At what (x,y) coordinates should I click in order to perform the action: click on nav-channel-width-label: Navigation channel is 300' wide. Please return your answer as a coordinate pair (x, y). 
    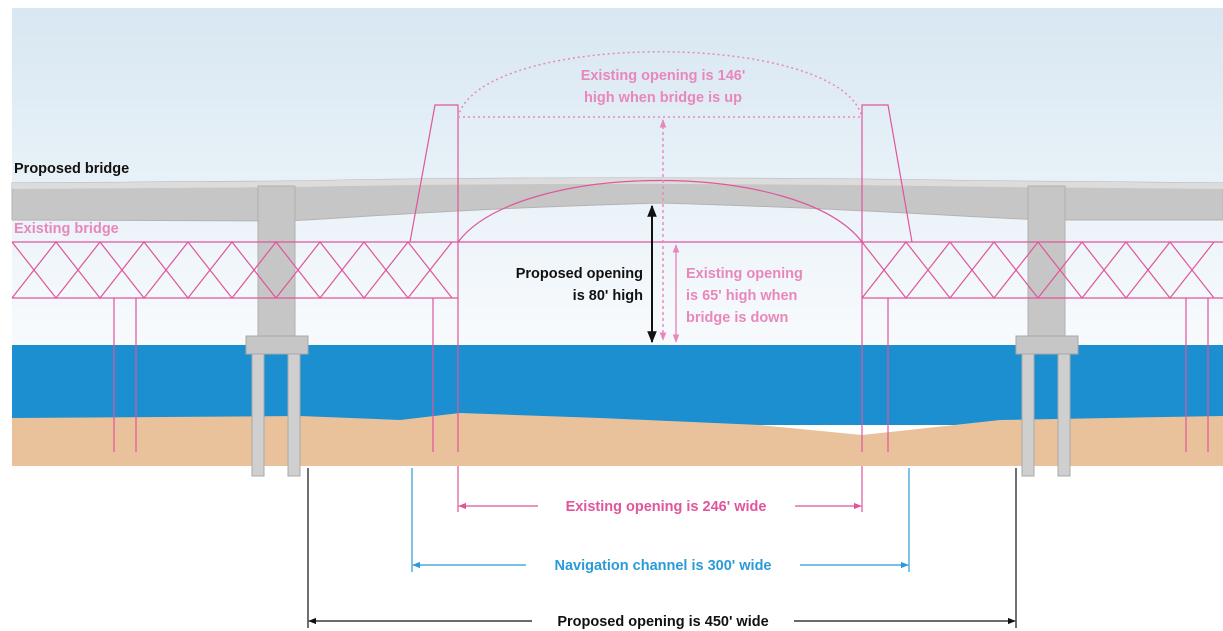
    Looking at the image, I should click on (663, 566).